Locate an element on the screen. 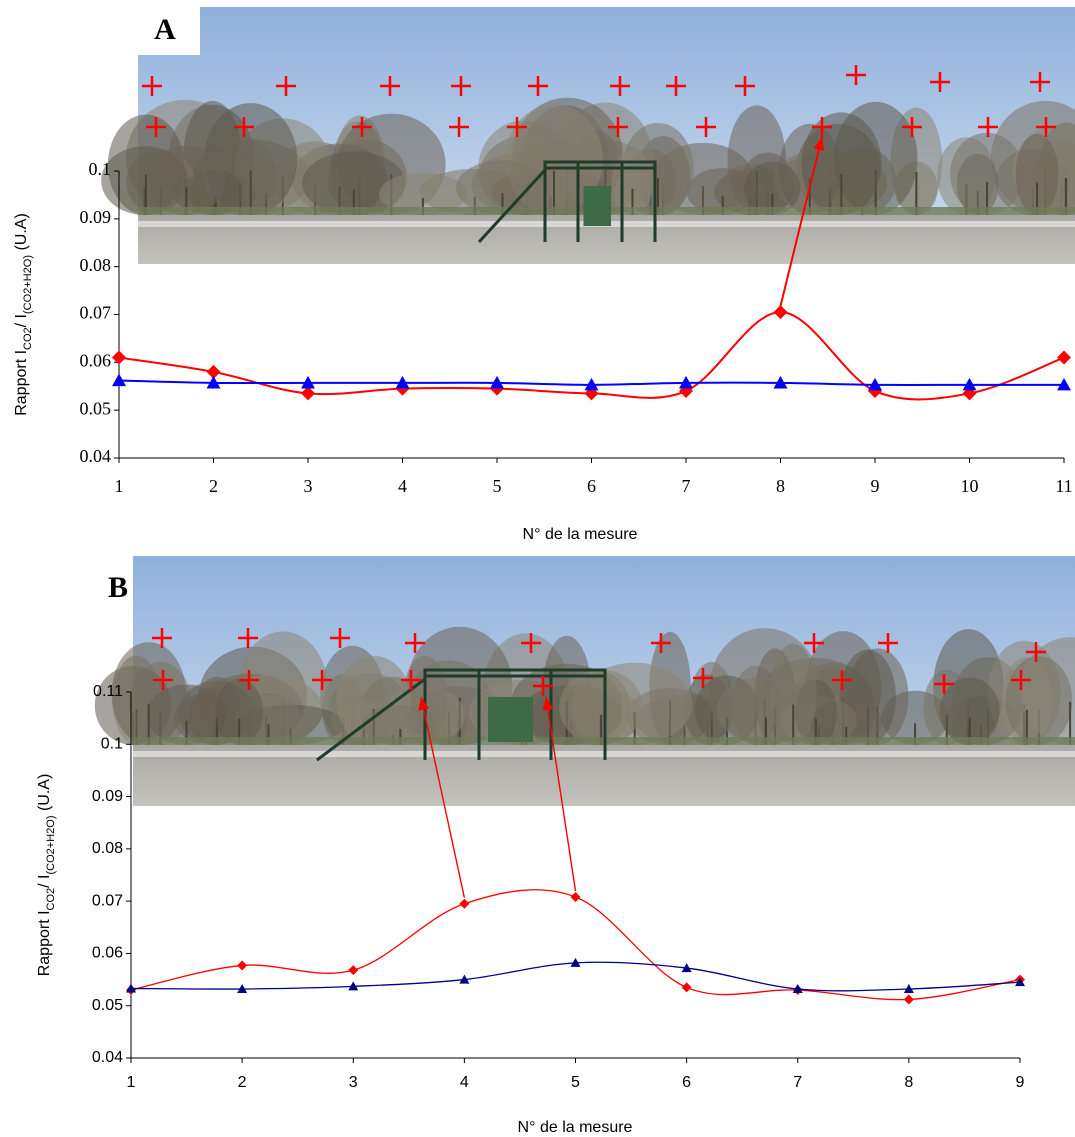  panel-label: B is located at coordinates (118, 587).